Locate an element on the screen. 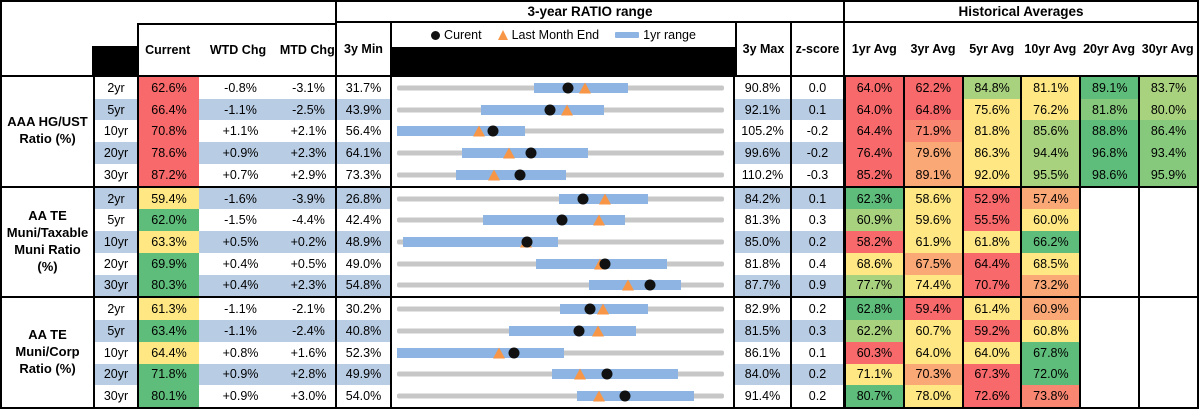 The width and height of the screenshot is (1199, 409). 3y-min-cell: 31.7% is located at coordinates (364, 88).